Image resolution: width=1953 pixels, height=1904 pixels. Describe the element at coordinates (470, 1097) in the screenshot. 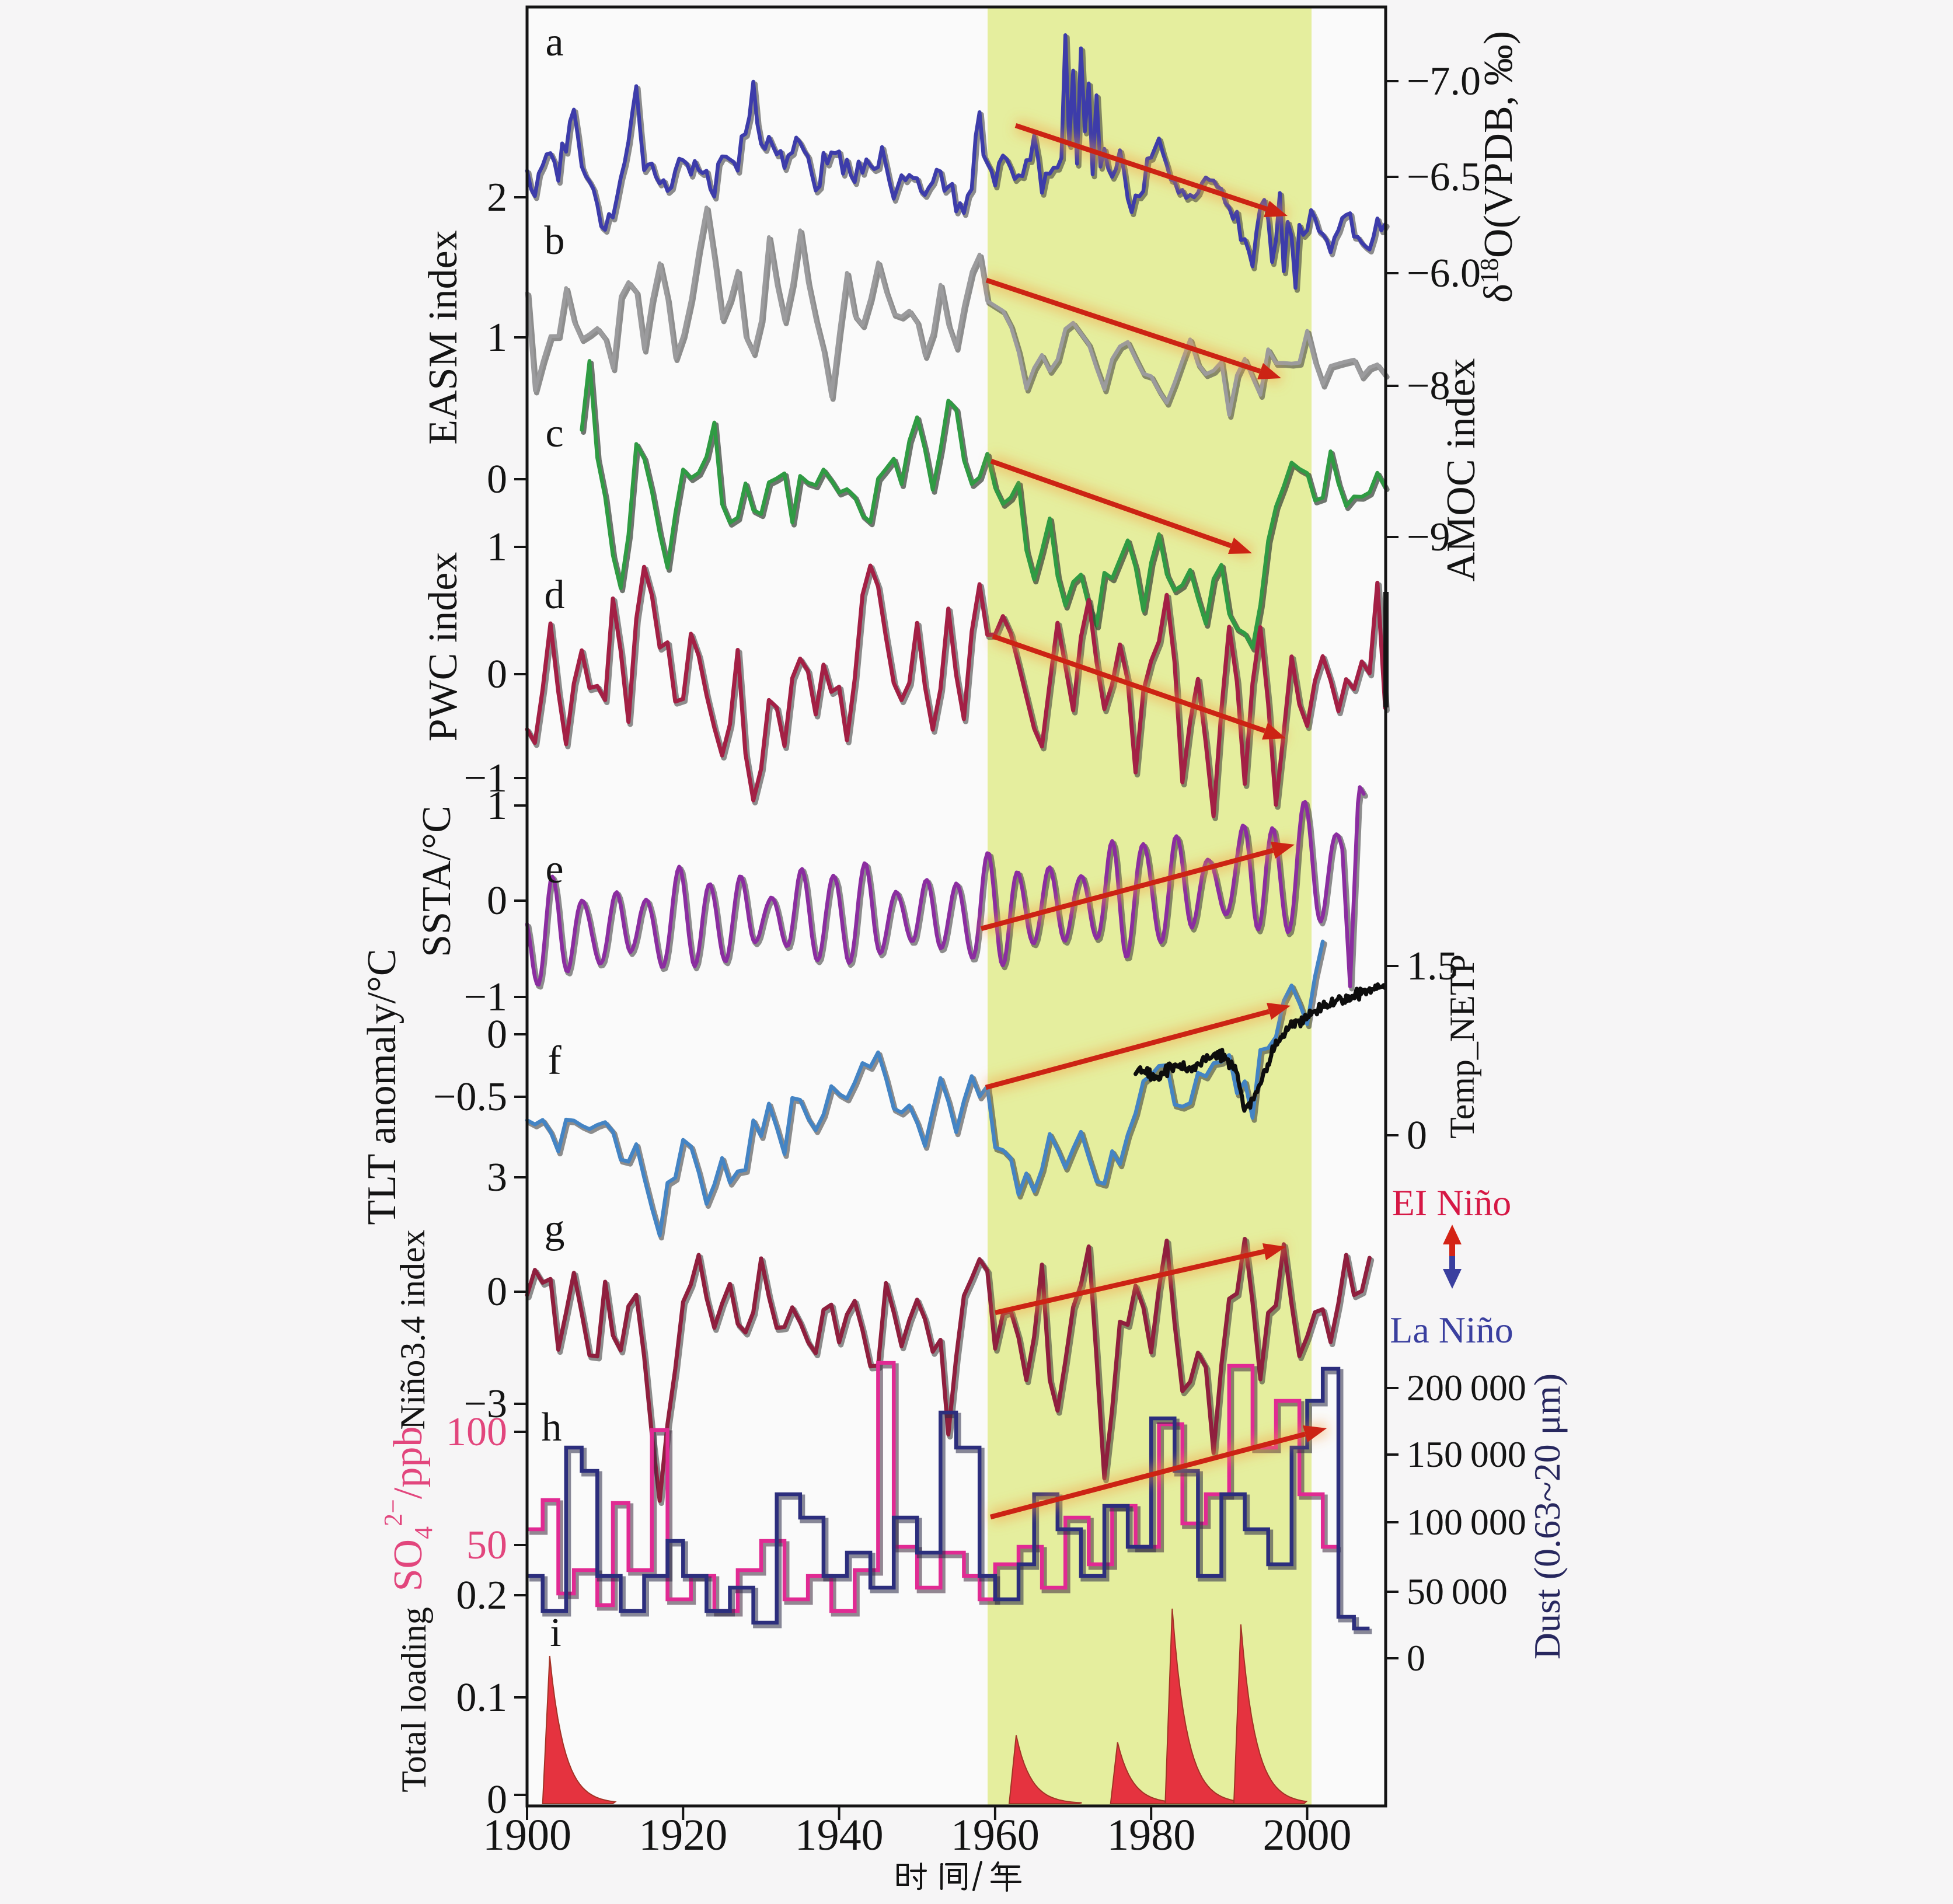

I see `svg-text: −0.5` at that location.